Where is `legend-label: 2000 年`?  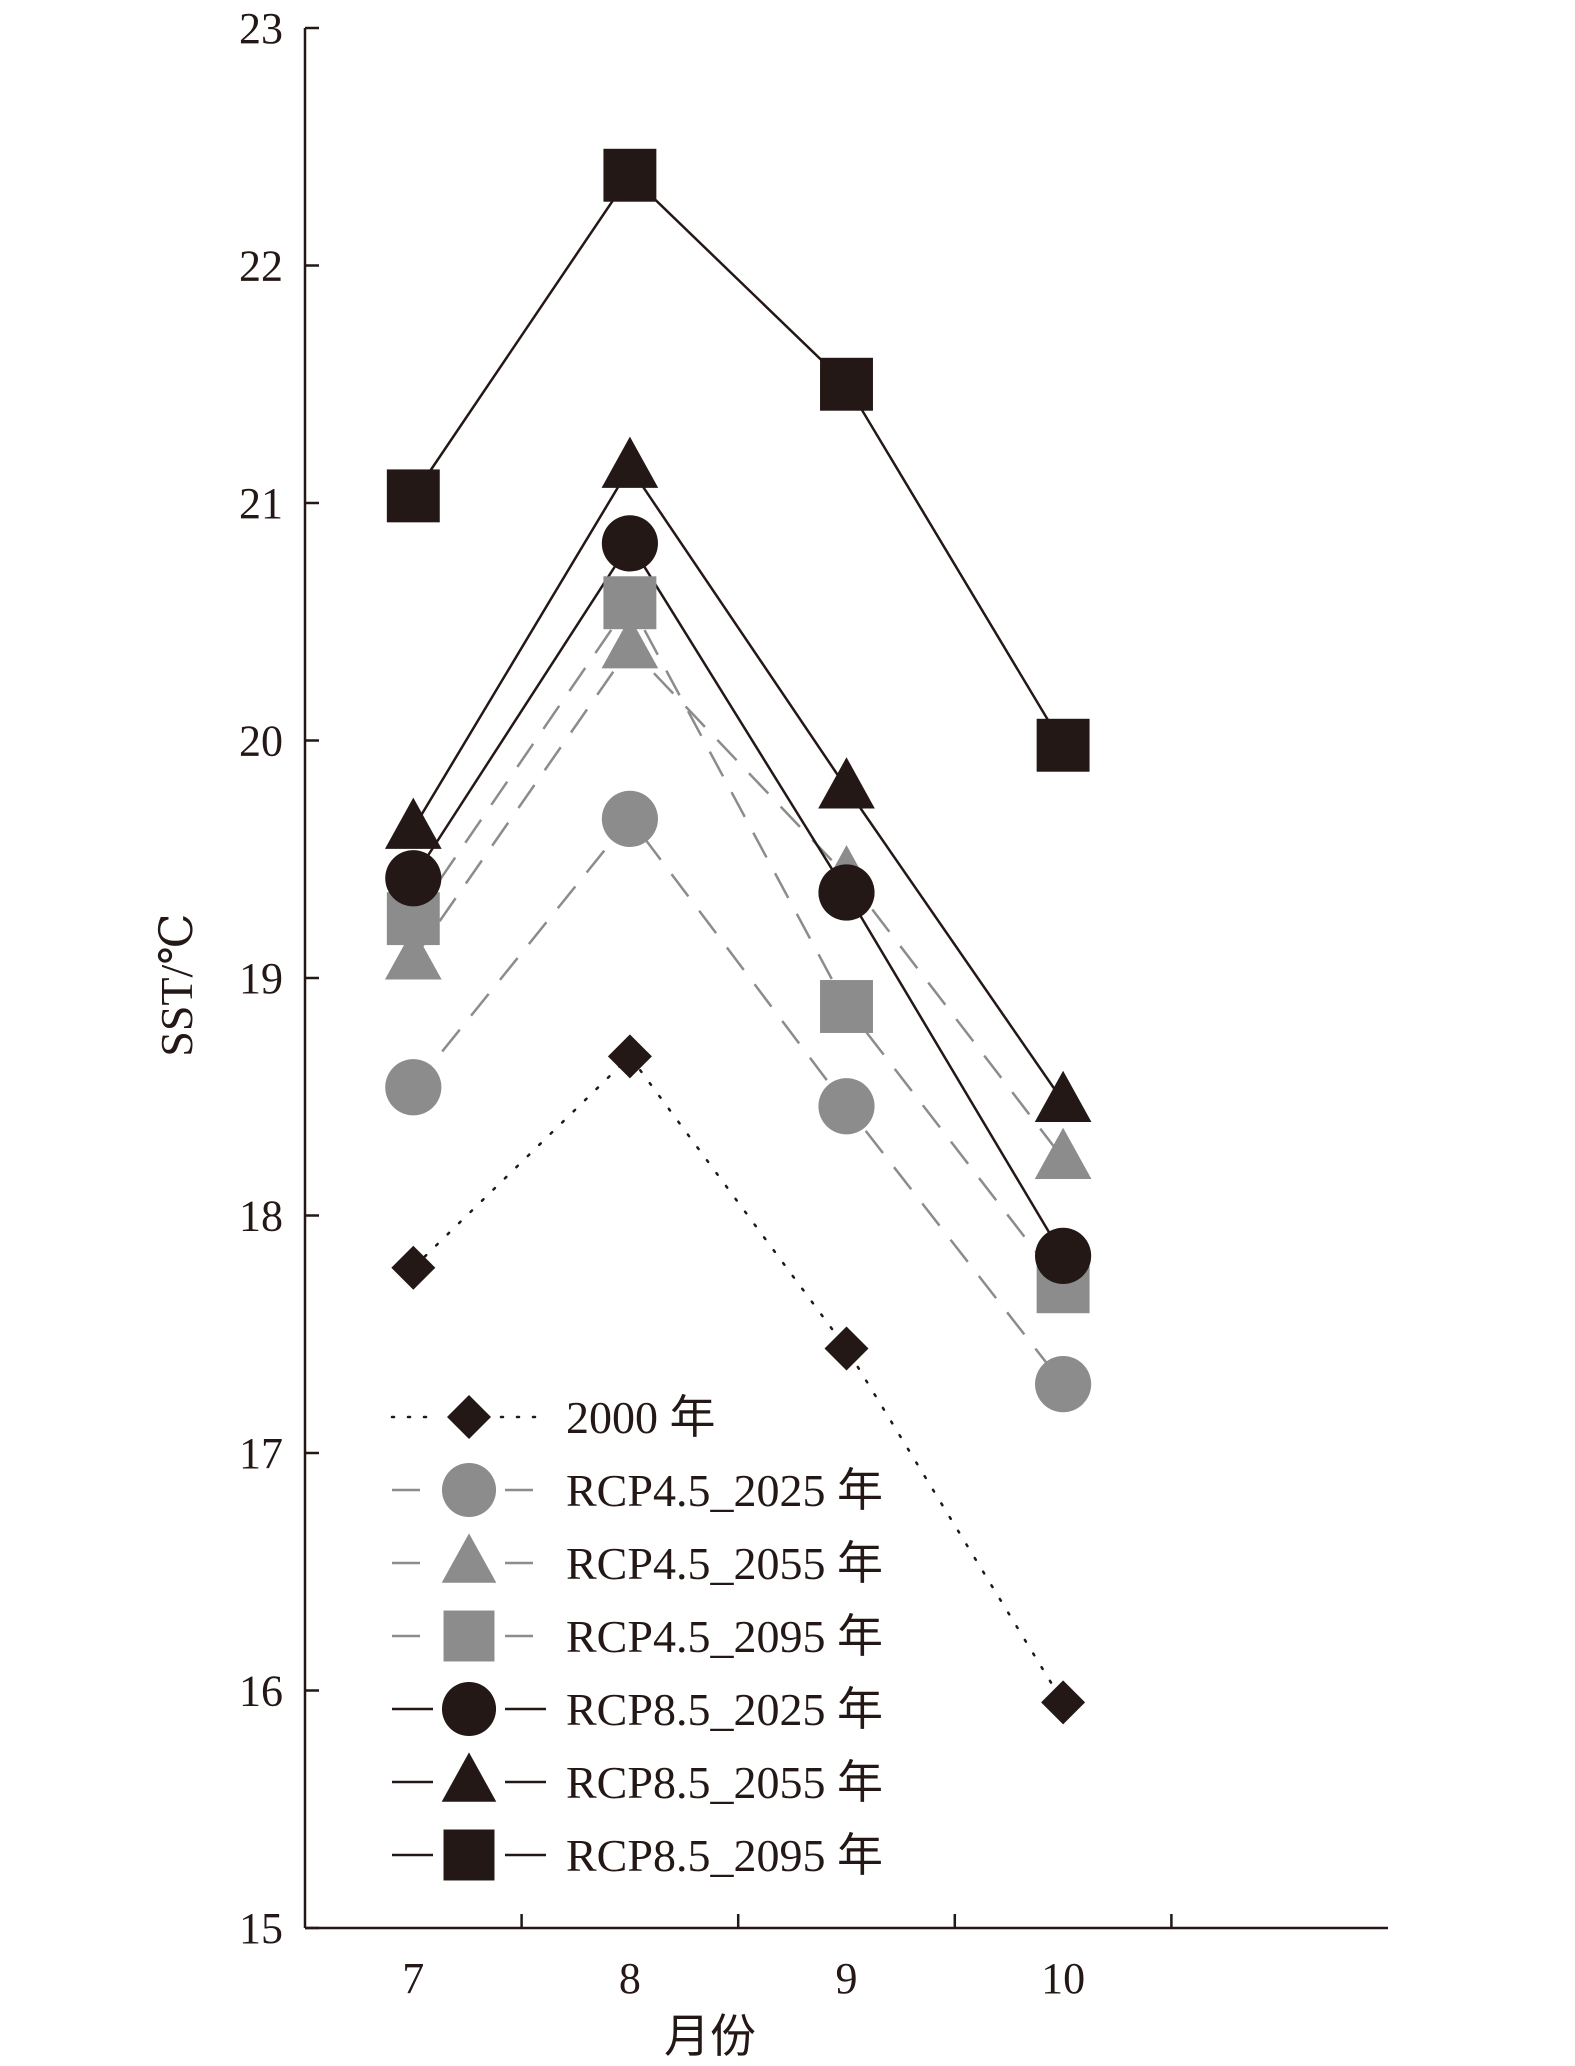 legend-label: 2000 年 is located at coordinates (641, 1417).